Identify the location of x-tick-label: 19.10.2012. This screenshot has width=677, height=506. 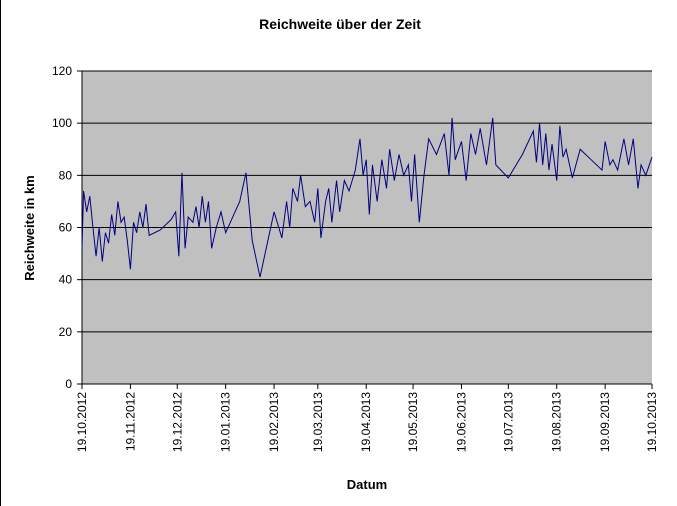
(82, 422).